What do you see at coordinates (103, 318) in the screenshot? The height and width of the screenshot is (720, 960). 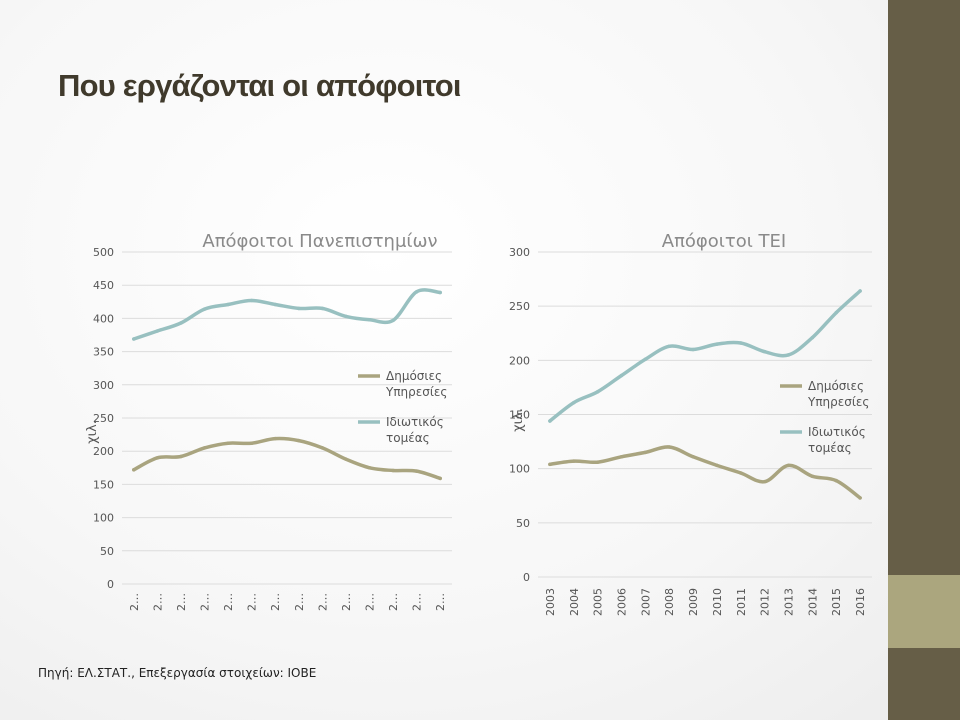 I see `y-tick-label: 400` at bounding box center [103, 318].